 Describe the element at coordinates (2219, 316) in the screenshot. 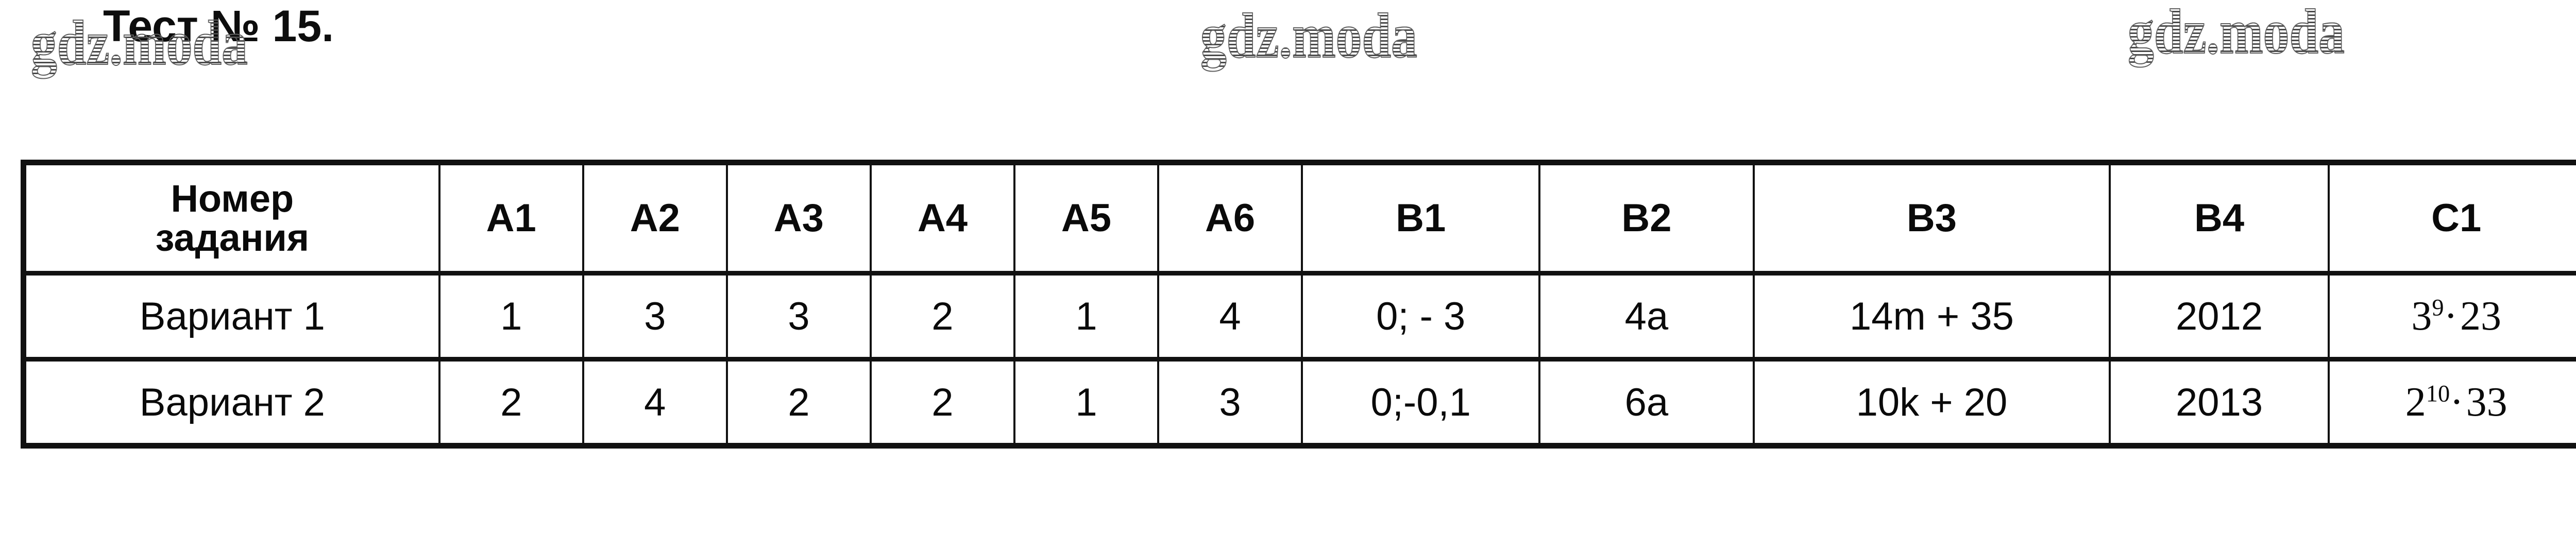

I see `cell-v1-b4: 2012` at that location.